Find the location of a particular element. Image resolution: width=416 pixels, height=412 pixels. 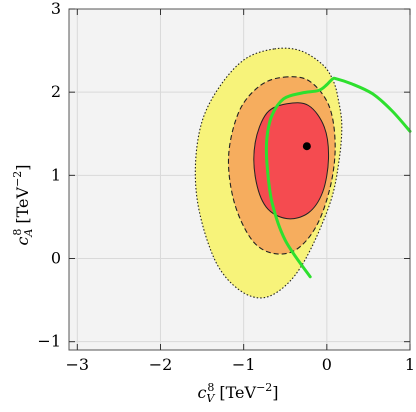

y-axis-label-subscript: A is located at coordinates (28, 233).